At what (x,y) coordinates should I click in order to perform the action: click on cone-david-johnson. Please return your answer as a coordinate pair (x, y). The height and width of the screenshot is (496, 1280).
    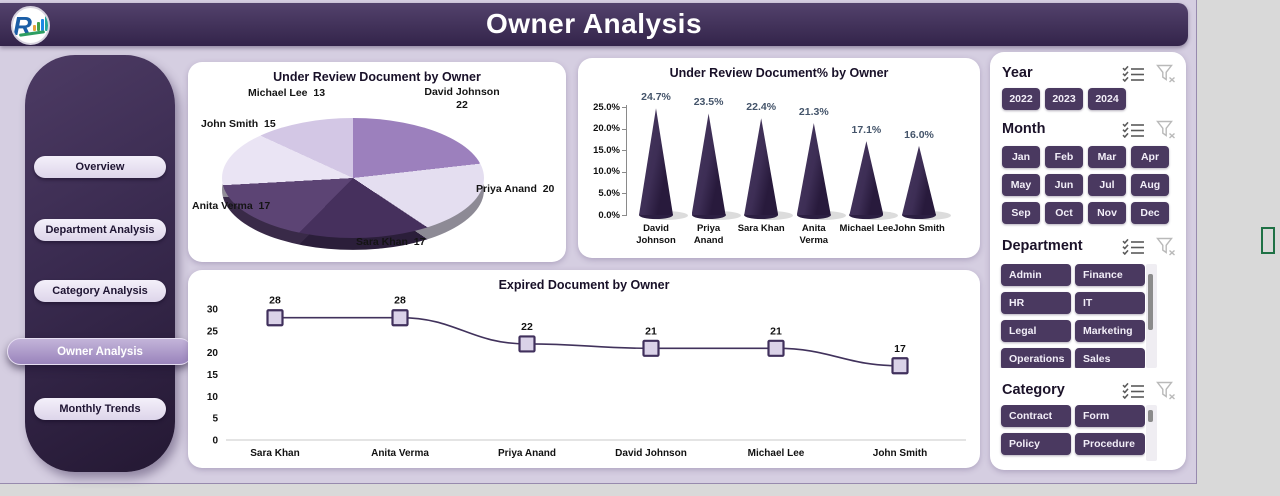
    Looking at the image, I should click on (656, 161).